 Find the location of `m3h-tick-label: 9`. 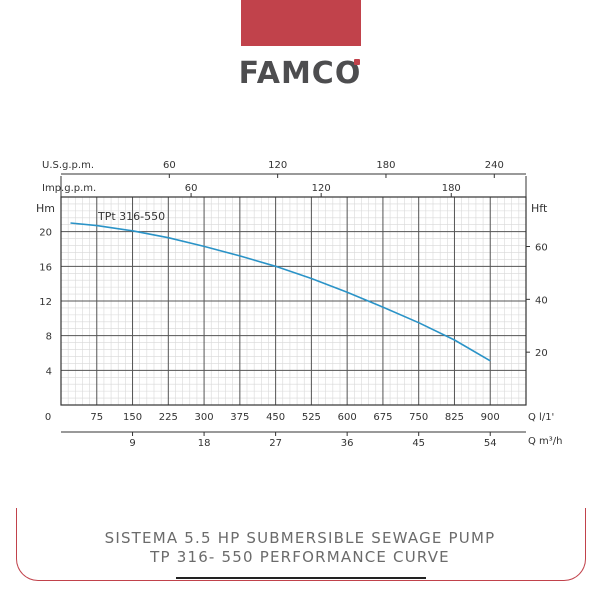

m3h-tick-label: 9 is located at coordinates (132, 443).